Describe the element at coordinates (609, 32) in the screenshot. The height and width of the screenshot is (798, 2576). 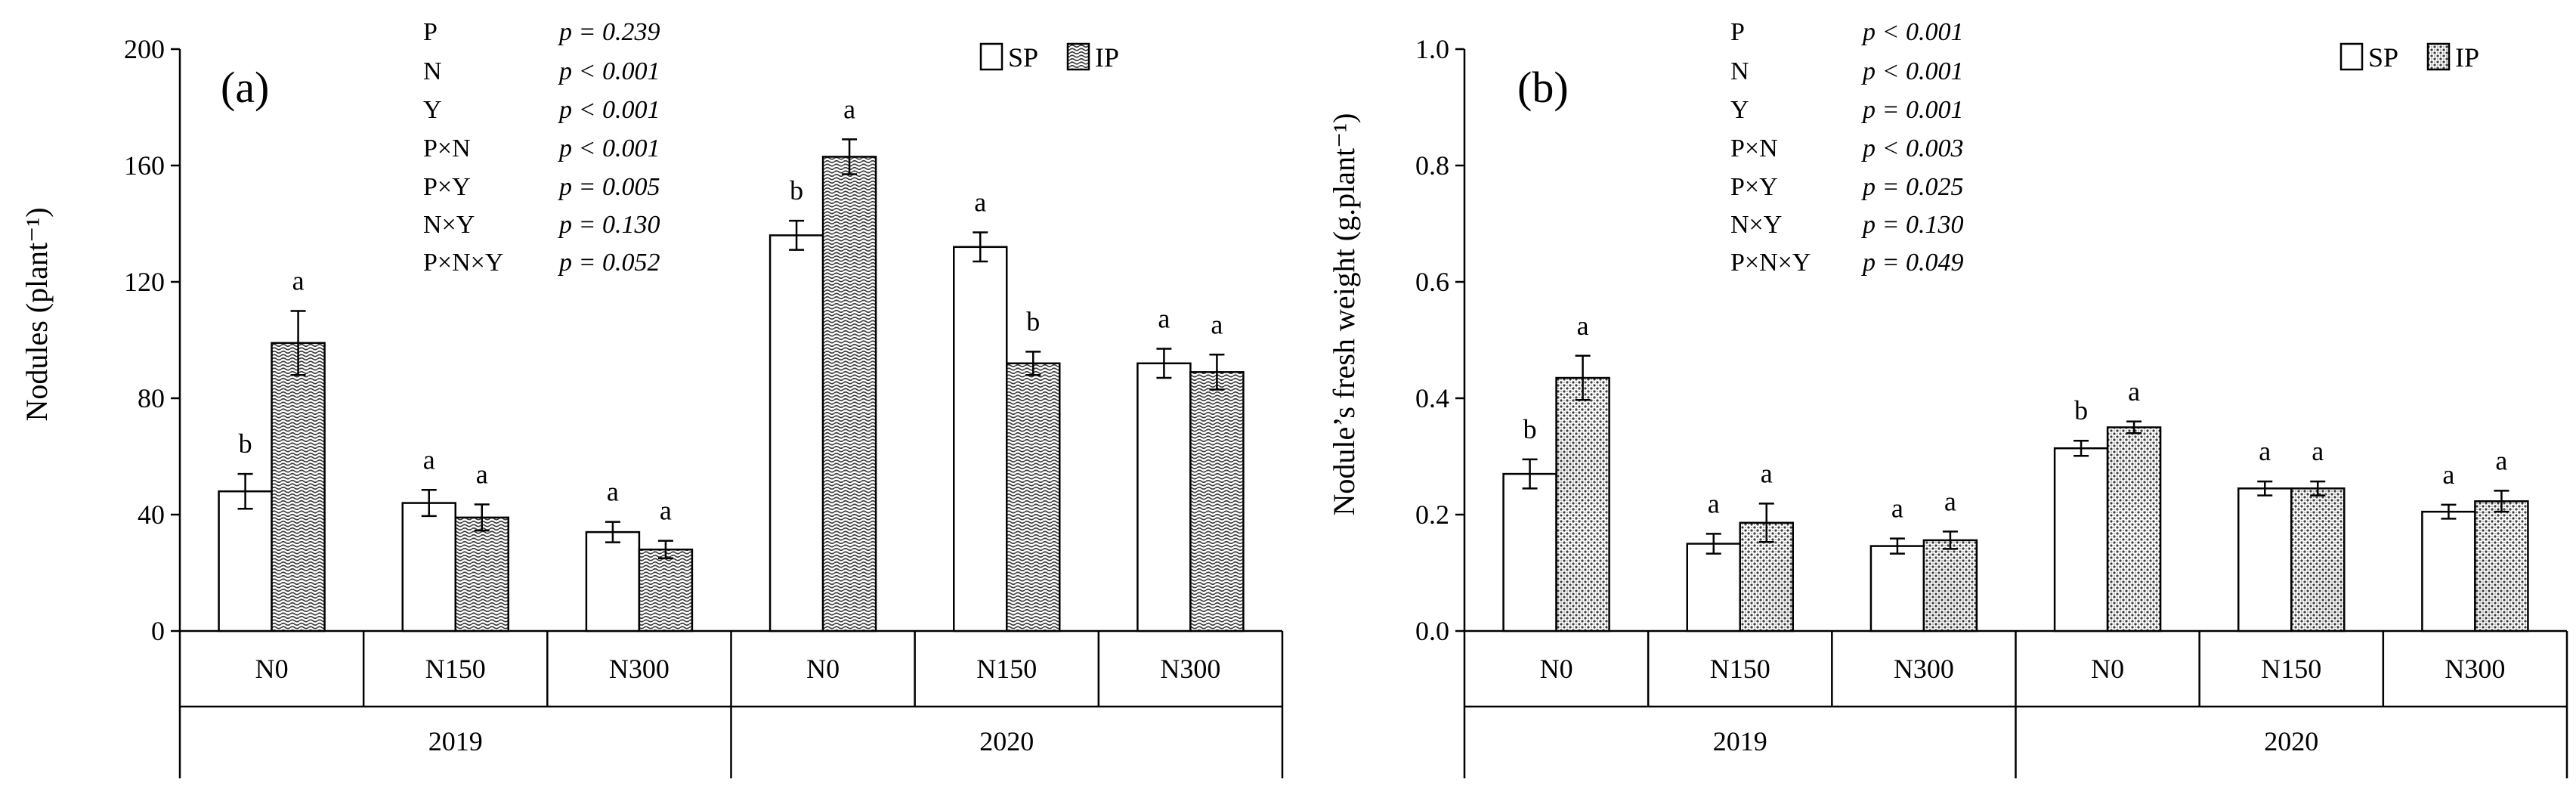
I see `stat-p: p = 0.239` at that location.